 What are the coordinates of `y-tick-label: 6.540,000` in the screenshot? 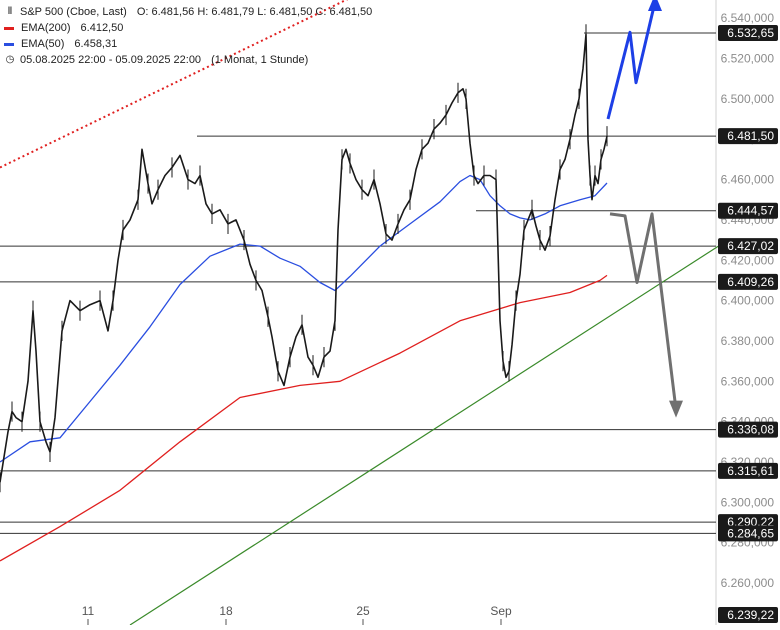 It's located at (748, 18).